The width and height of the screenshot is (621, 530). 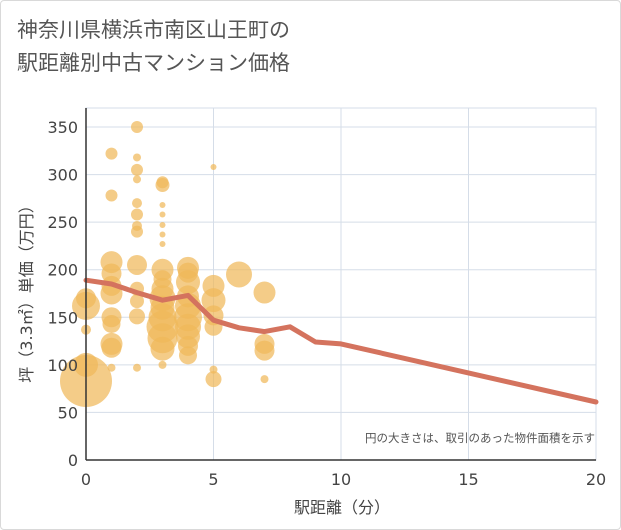 I want to click on y-tick-label: 250, so click(x=62, y=222).